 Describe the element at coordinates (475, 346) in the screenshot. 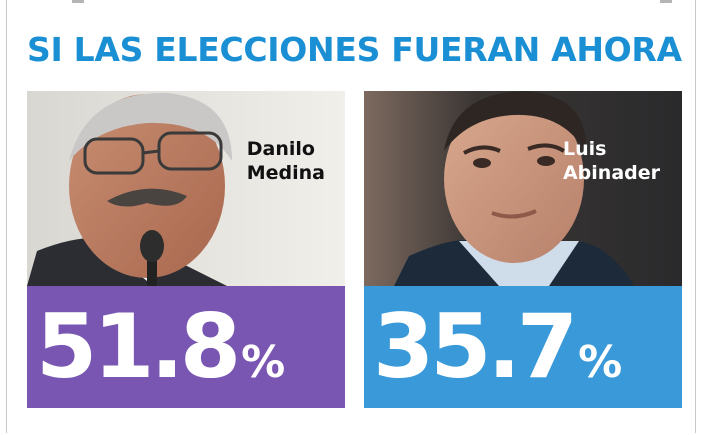

I see `percentage-value: 35.7` at that location.